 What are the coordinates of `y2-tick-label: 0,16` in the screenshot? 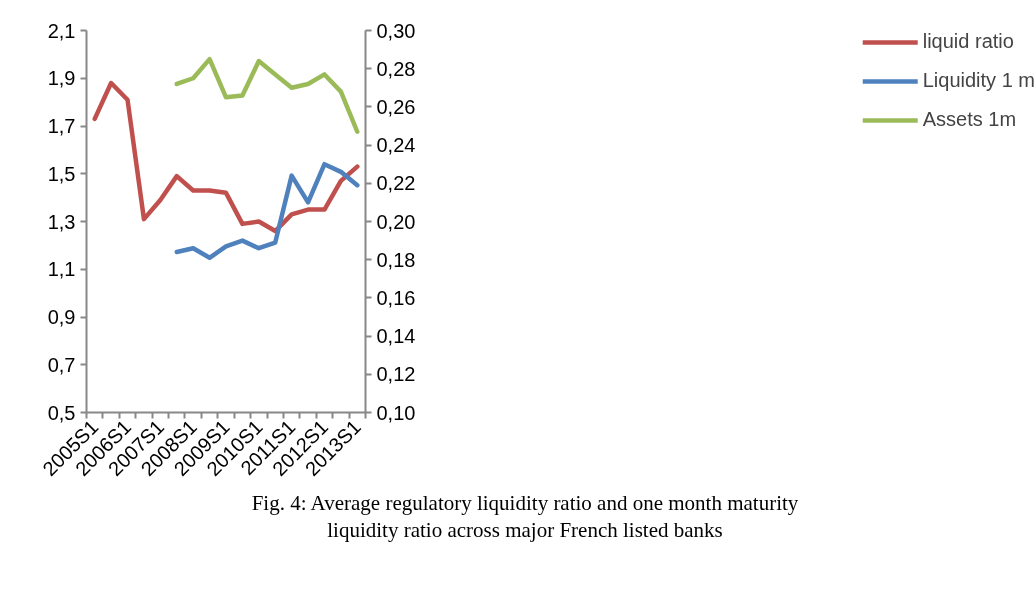 It's located at (396, 297).